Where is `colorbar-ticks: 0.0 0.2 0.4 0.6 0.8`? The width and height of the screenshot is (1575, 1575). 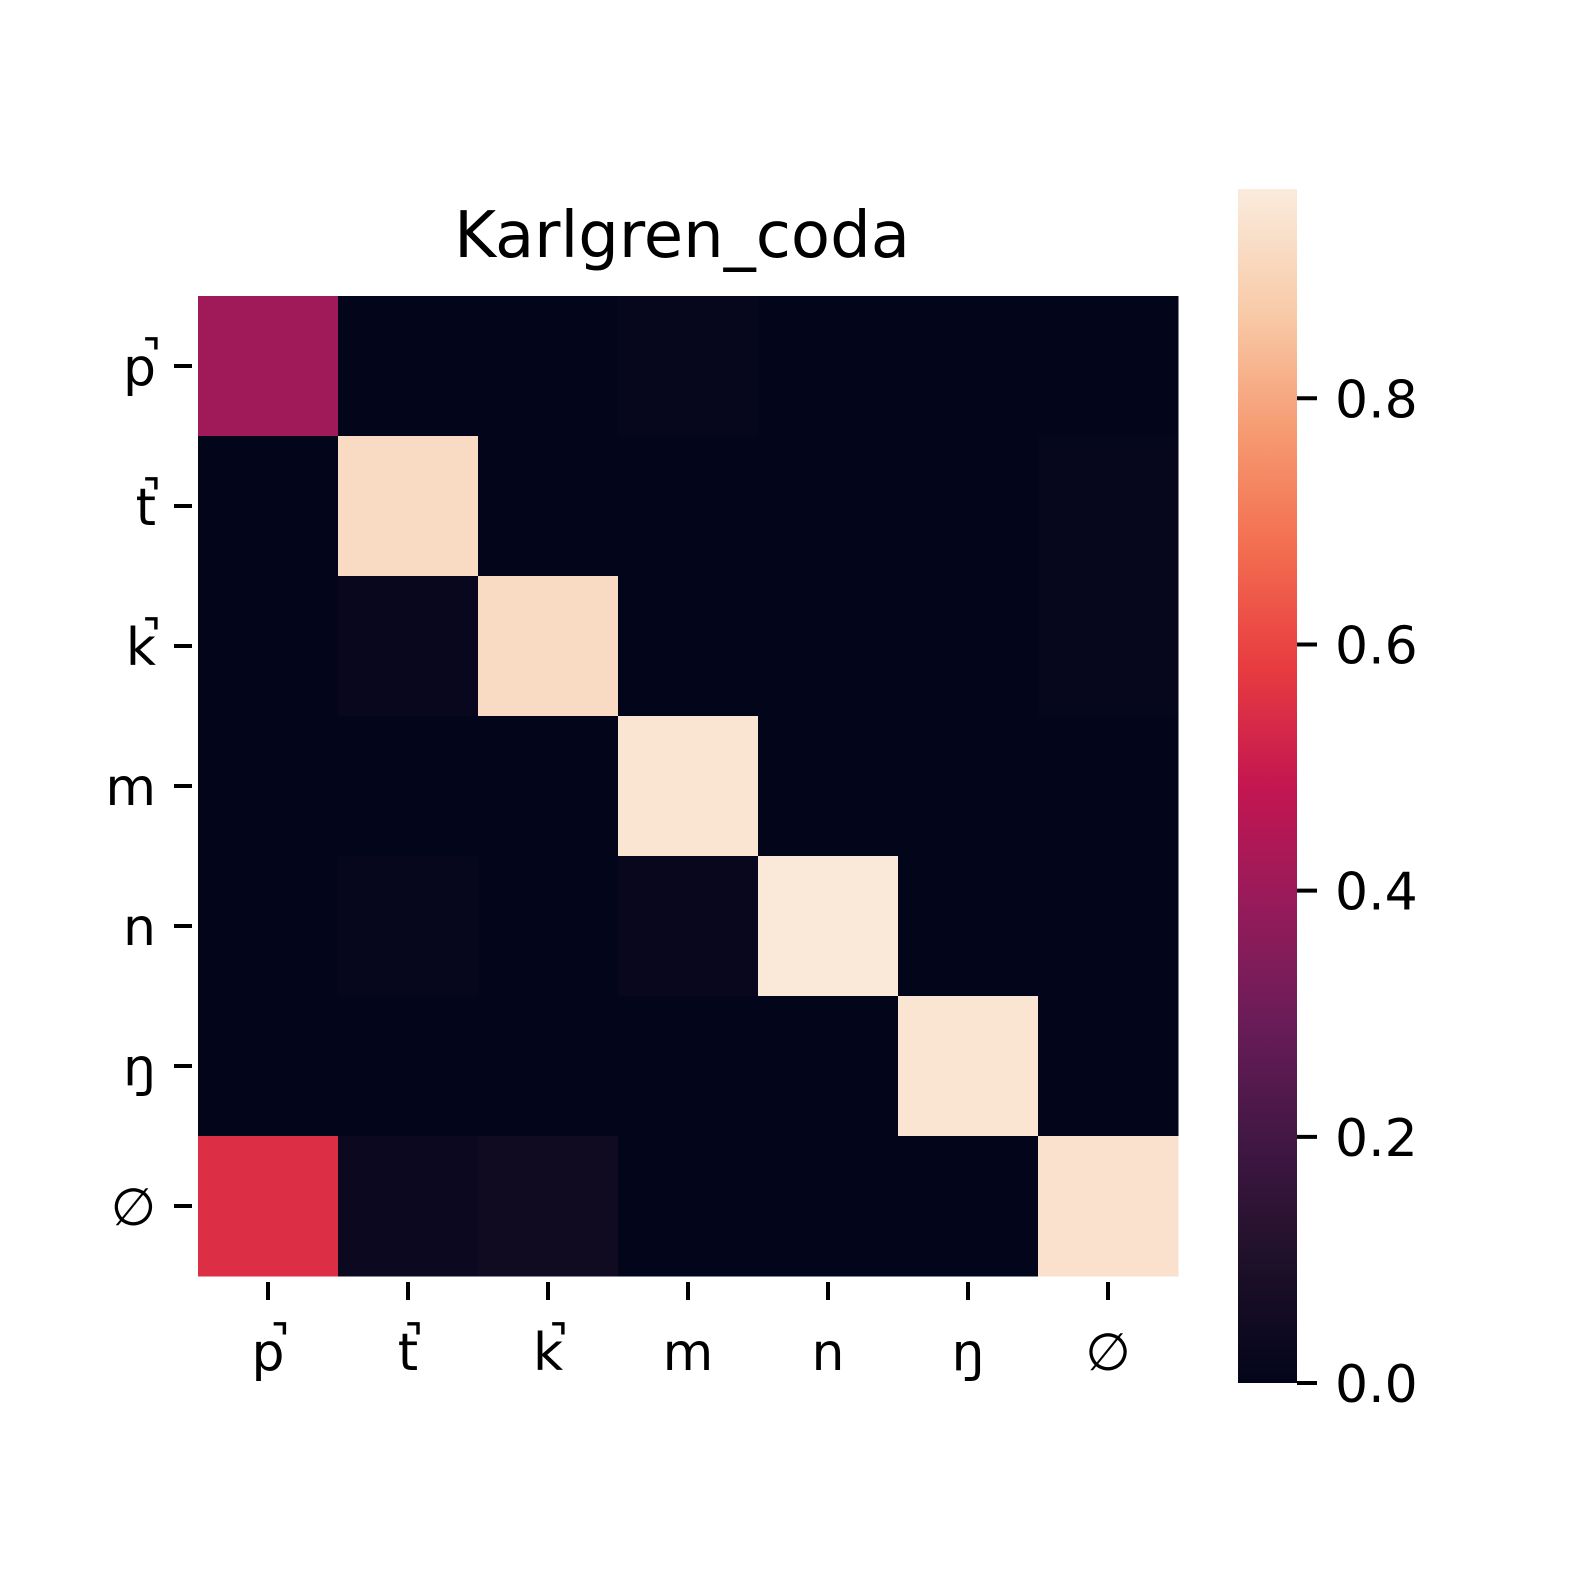
colorbar-ticks: 0.0 0.2 0.4 0.6 0.8 is located at coordinates (1357, 892).